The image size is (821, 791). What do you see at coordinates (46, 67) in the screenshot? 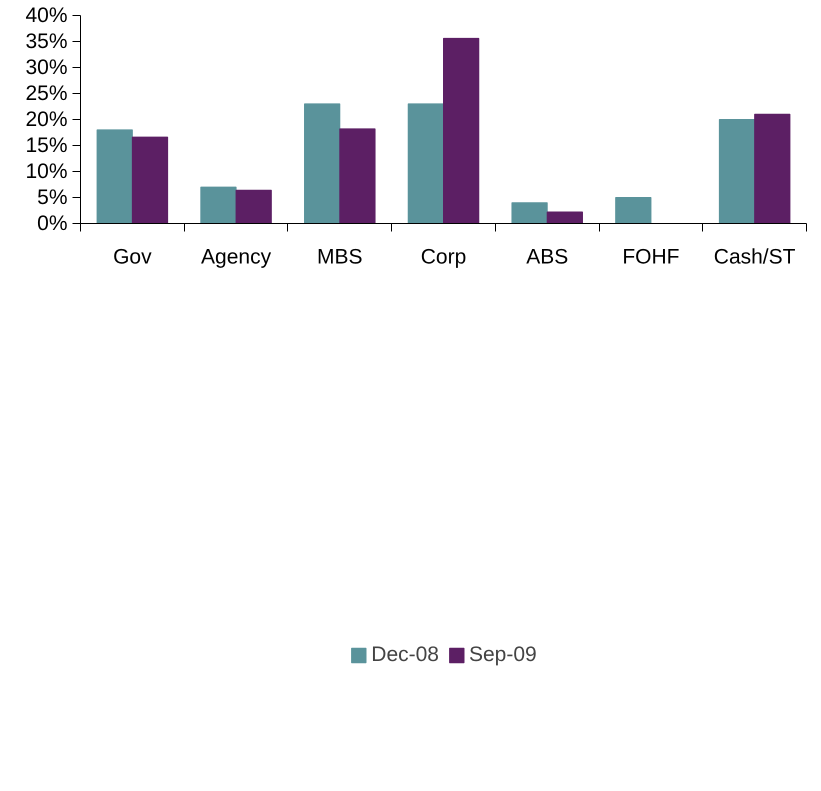
I see `y-tick-label: 30%` at bounding box center [46, 67].